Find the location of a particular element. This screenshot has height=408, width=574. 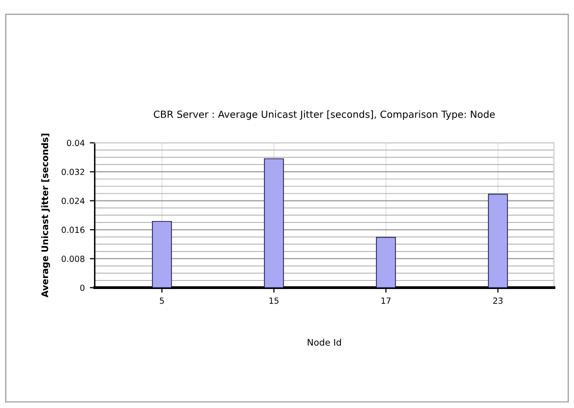

y-tick-label: 0.008 is located at coordinates (73, 259).